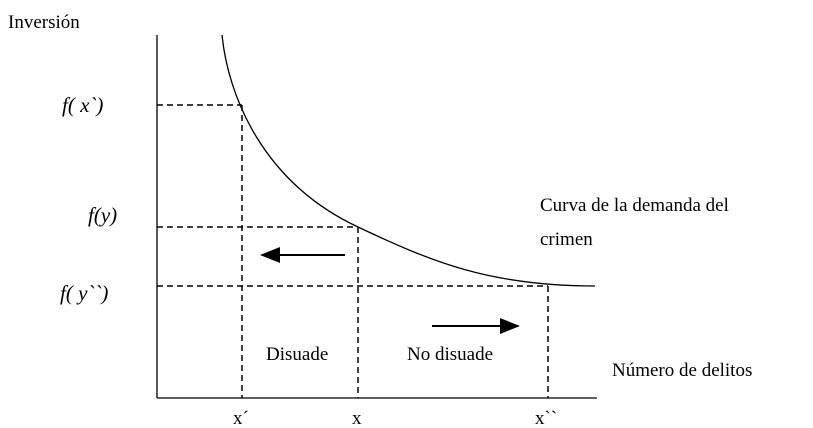 The height and width of the screenshot is (428, 813). I want to click on x-label: x, so click(357, 418).